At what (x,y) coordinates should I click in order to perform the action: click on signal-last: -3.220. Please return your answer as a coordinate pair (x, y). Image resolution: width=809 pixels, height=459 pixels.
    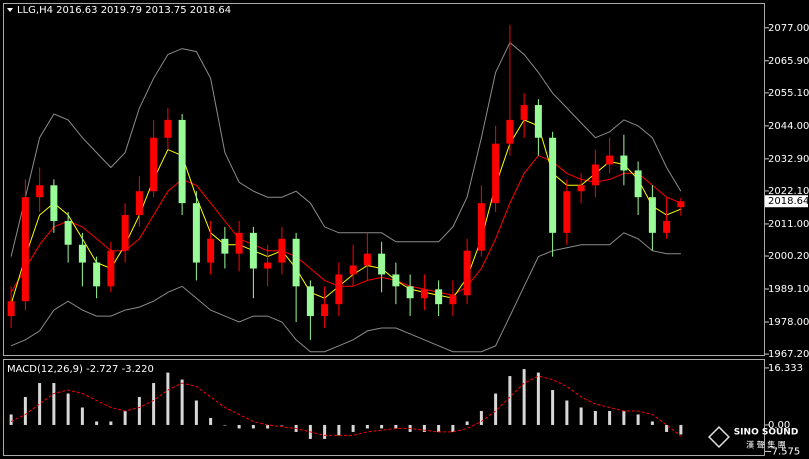
    Looking at the image, I should click on (138, 369).